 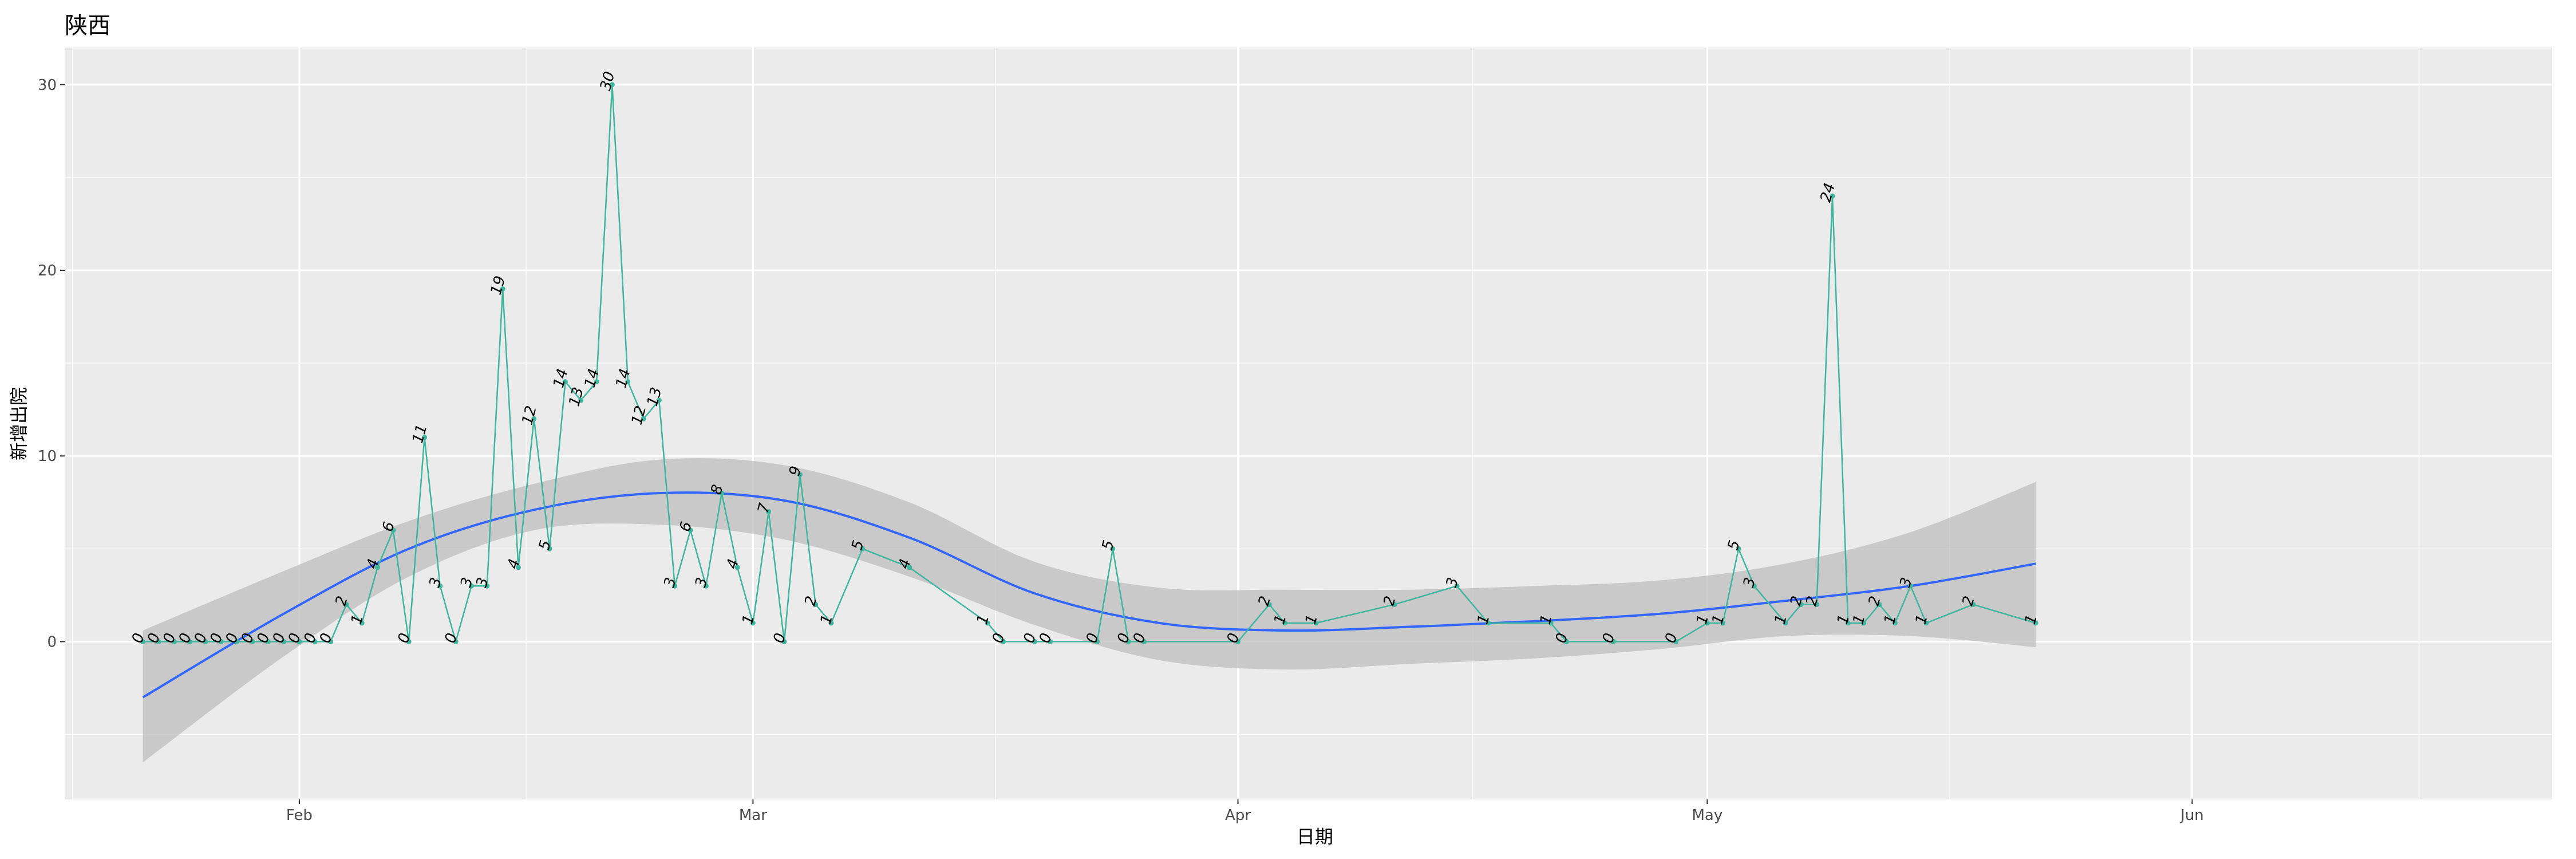 What do you see at coordinates (373, 564) in the screenshot?
I see `data-label: 4` at bounding box center [373, 564].